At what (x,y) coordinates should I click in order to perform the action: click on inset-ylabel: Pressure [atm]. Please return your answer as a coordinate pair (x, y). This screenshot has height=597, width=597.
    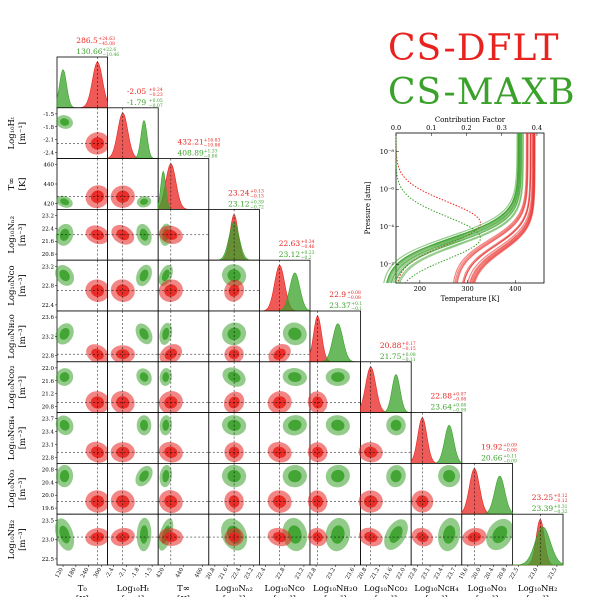
    Looking at the image, I should click on (368, 207).